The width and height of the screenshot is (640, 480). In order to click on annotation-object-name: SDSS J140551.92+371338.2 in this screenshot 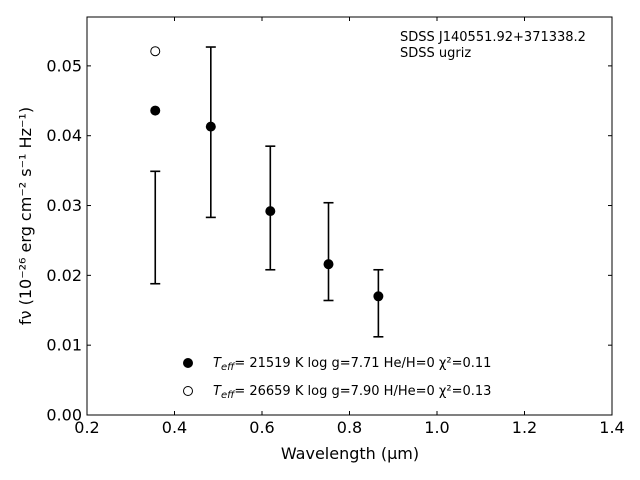, I will do `click(493, 37)`.